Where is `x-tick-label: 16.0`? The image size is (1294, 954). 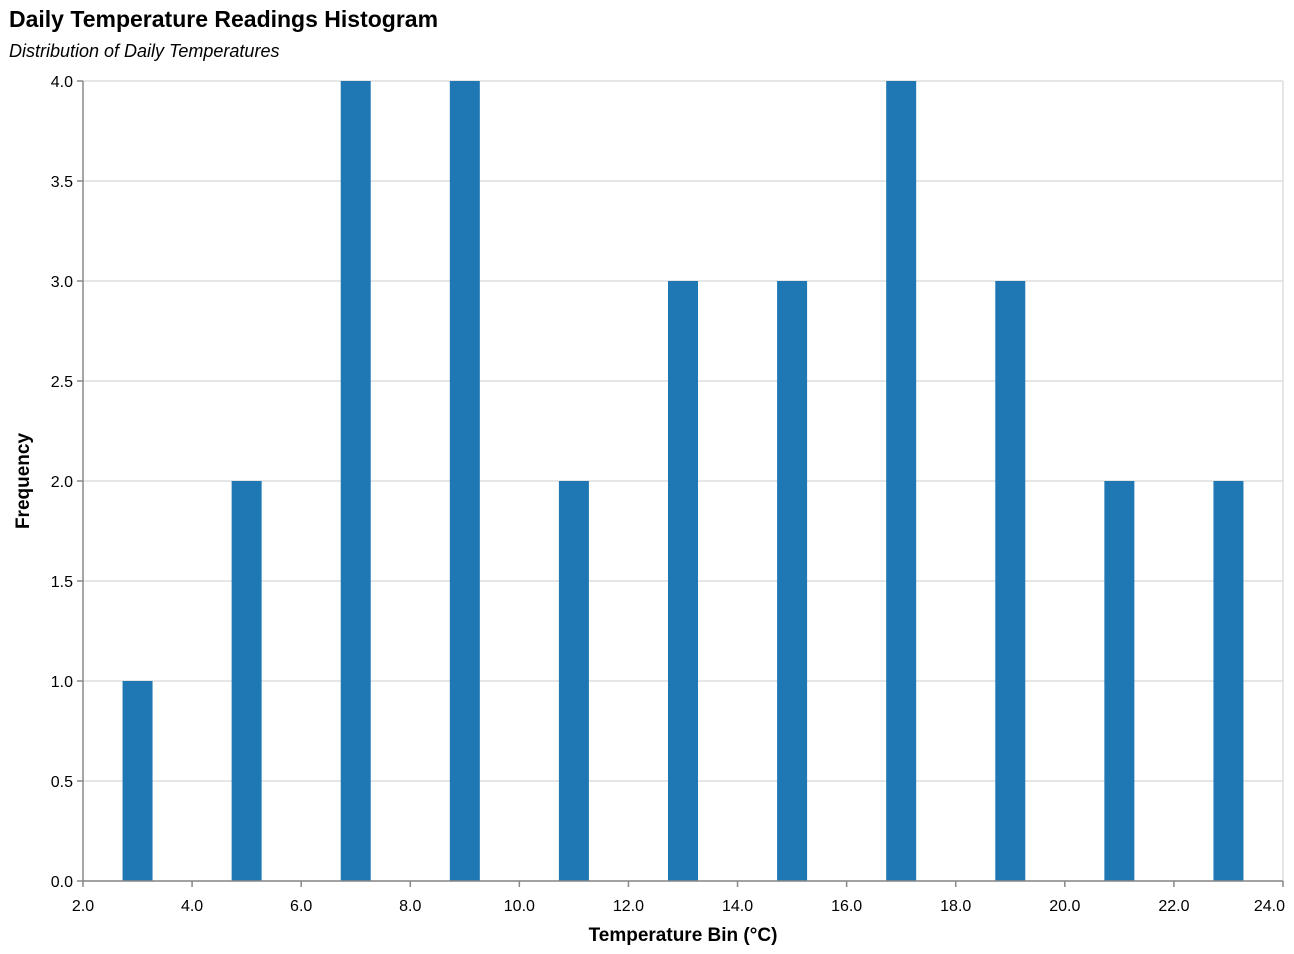 x-tick-label: 16.0 is located at coordinates (846, 906).